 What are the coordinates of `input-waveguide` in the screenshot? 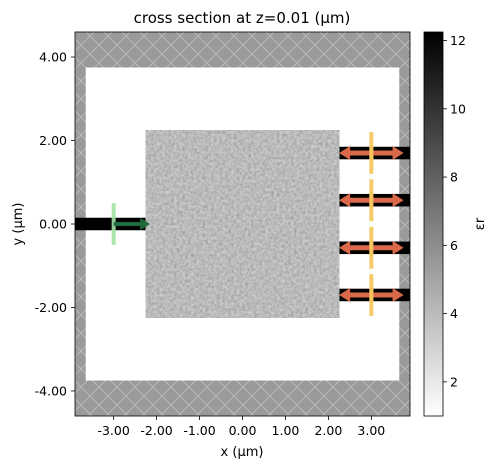 It's located at (110, 224).